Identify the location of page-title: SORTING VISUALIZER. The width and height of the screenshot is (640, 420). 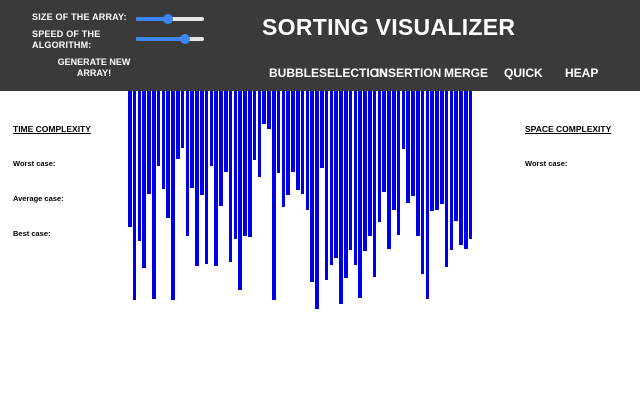
(389, 27).